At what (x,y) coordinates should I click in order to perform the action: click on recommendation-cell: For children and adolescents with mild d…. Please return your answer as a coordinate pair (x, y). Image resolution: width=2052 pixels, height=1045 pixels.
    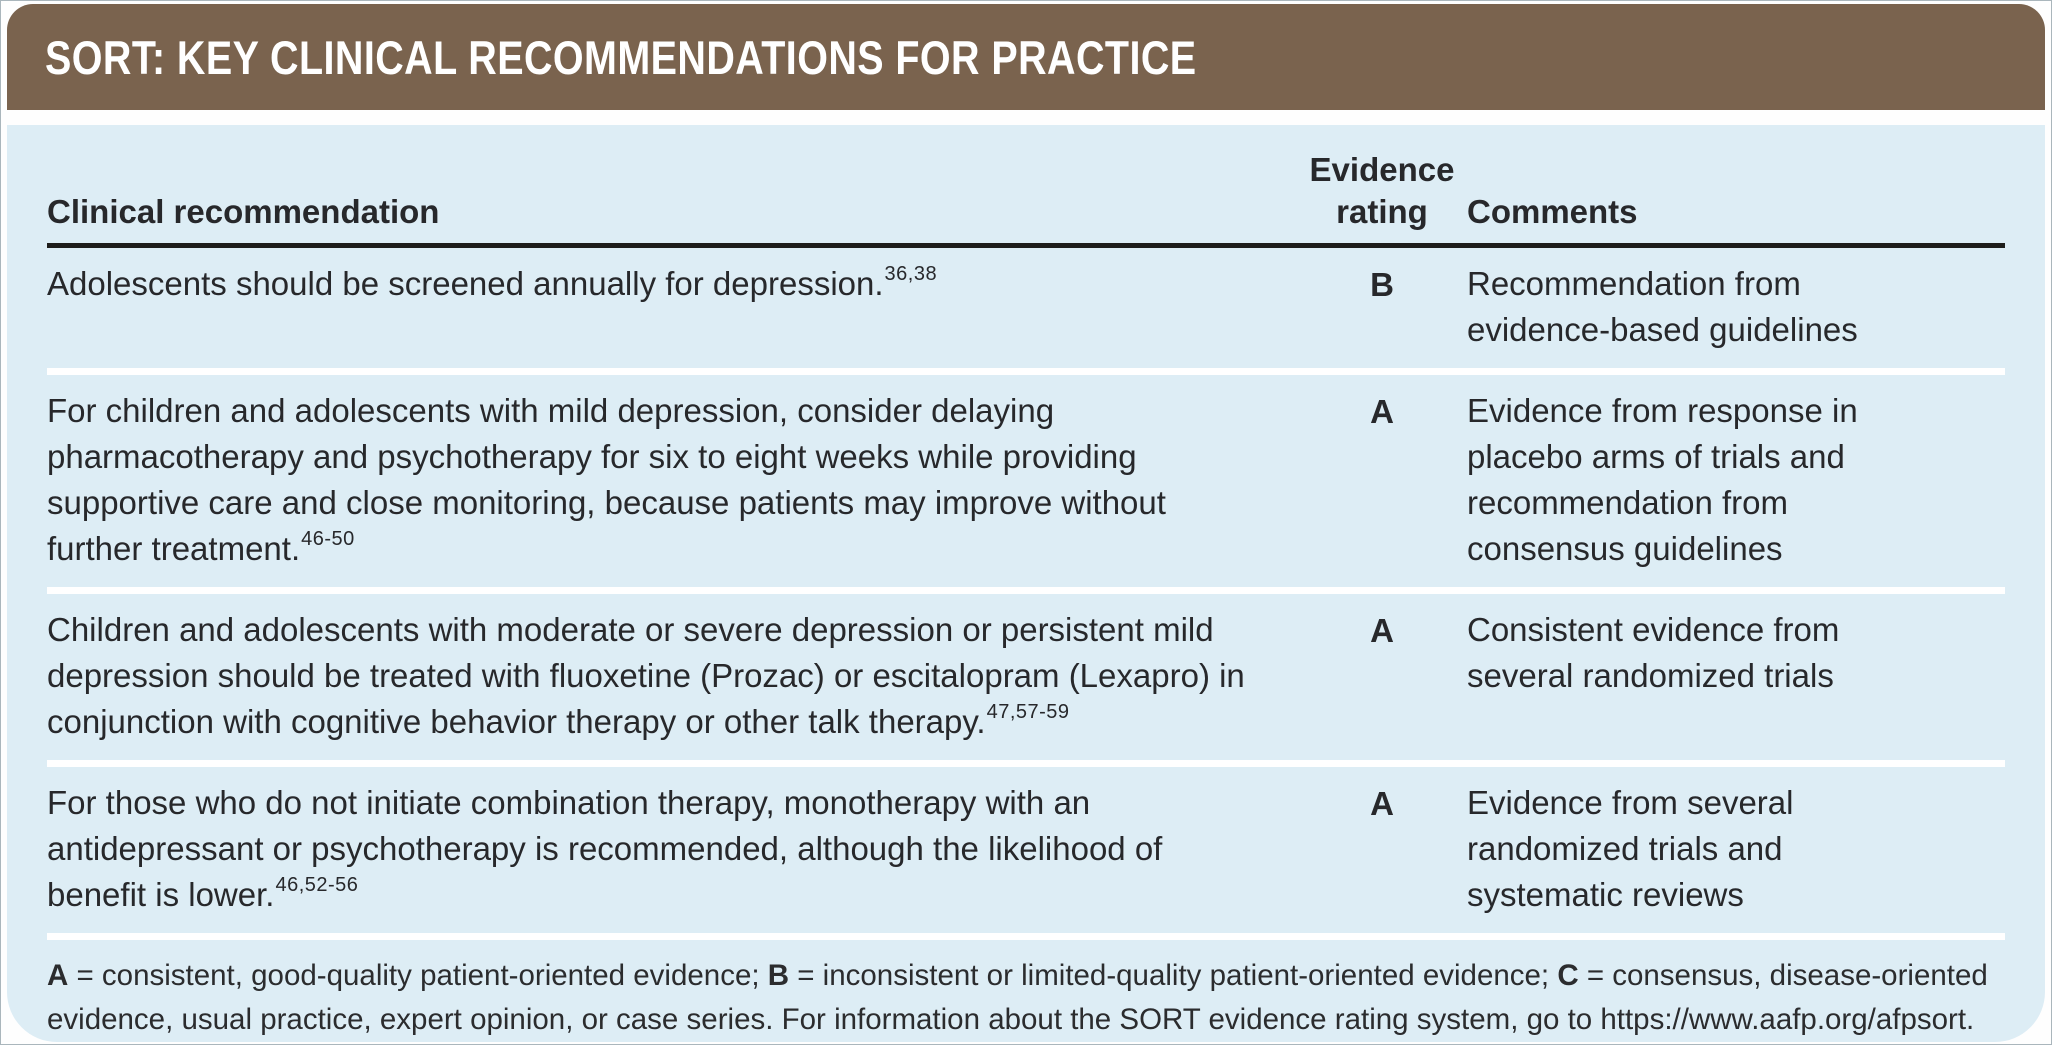
    Looking at the image, I should click on (672, 480).